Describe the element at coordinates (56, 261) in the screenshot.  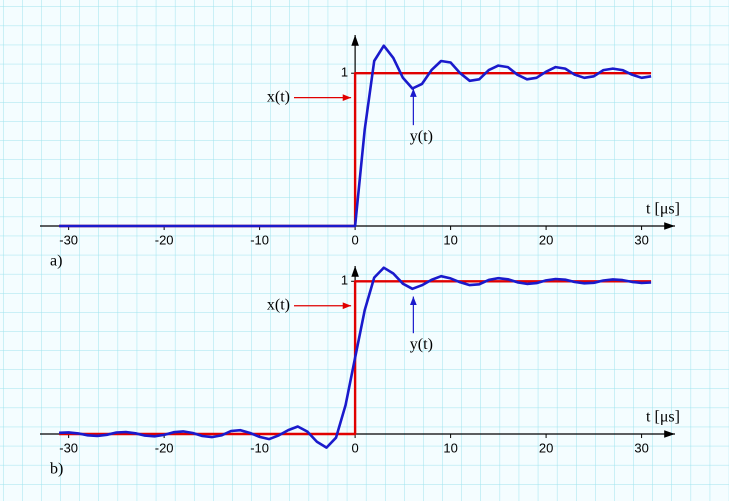
I see `panel-label: a)` at that location.